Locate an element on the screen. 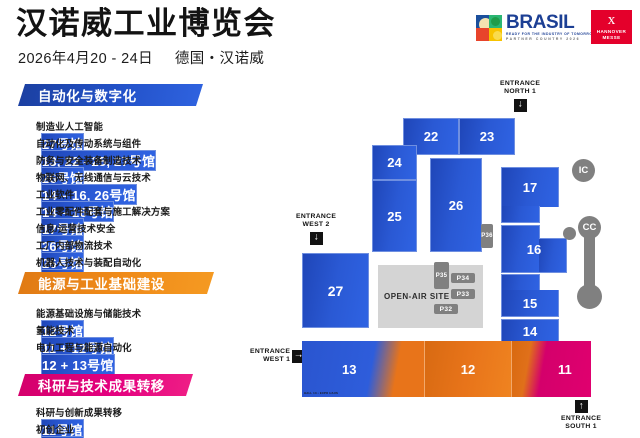 Image resolution: width=640 pixels, height=438 pixels. hall-12-label: 12 is located at coordinates (468, 369).